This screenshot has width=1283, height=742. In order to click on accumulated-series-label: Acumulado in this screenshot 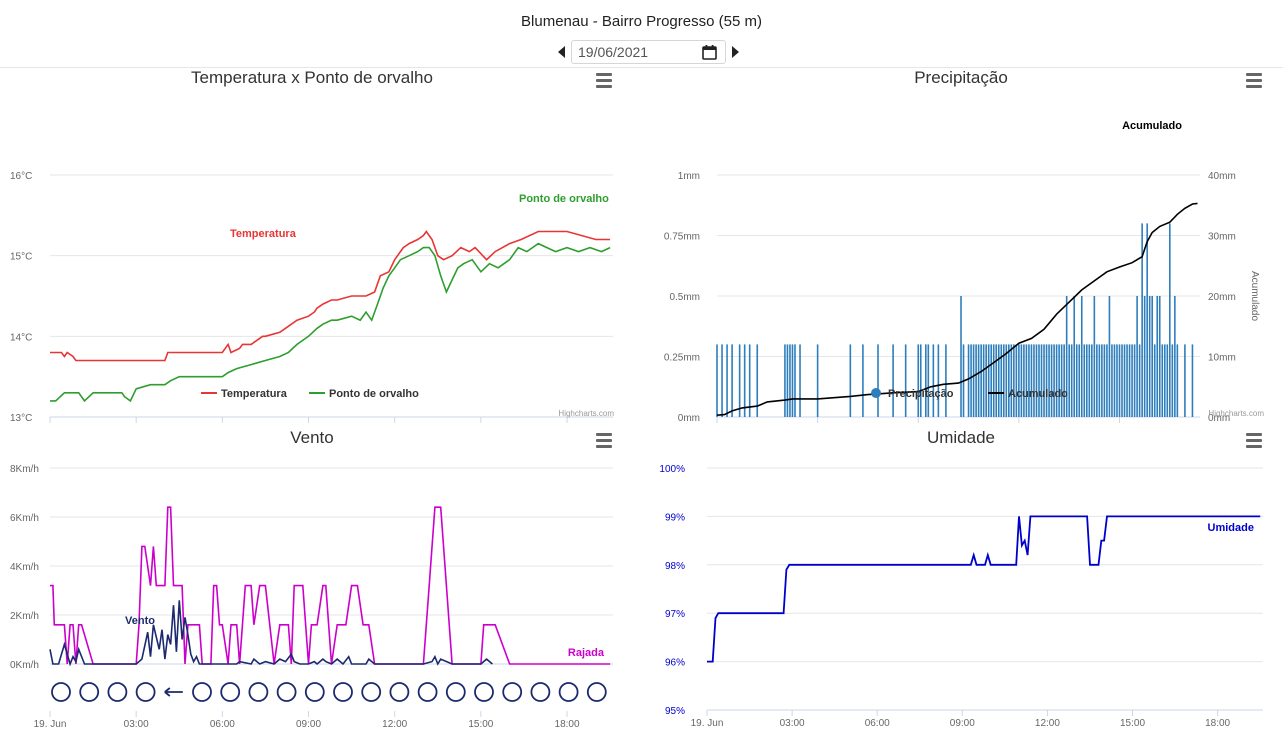, I will do `click(1152, 126)`.